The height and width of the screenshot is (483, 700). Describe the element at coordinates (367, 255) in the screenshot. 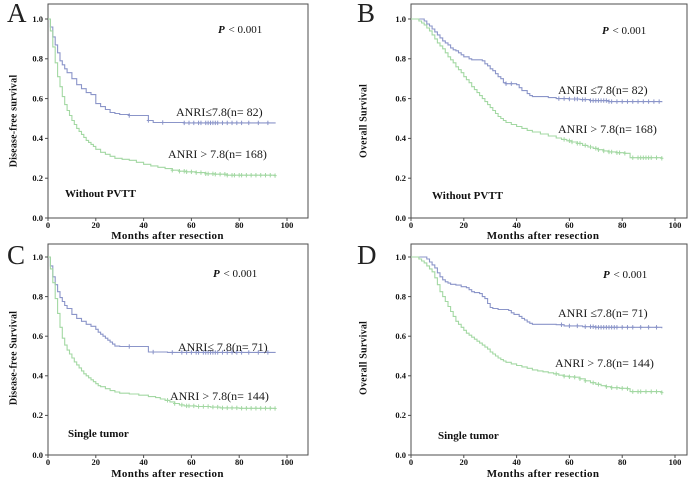

I see `panel-letter-d: D` at that location.